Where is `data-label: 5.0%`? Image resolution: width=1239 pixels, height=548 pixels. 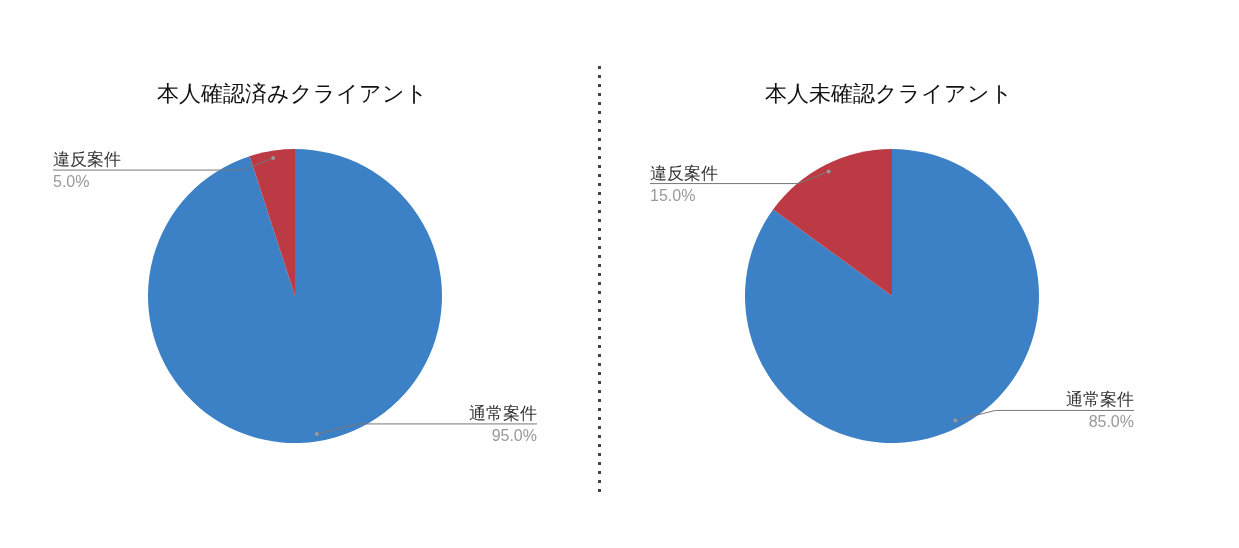 data-label: 5.0% is located at coordinates (71, 182).